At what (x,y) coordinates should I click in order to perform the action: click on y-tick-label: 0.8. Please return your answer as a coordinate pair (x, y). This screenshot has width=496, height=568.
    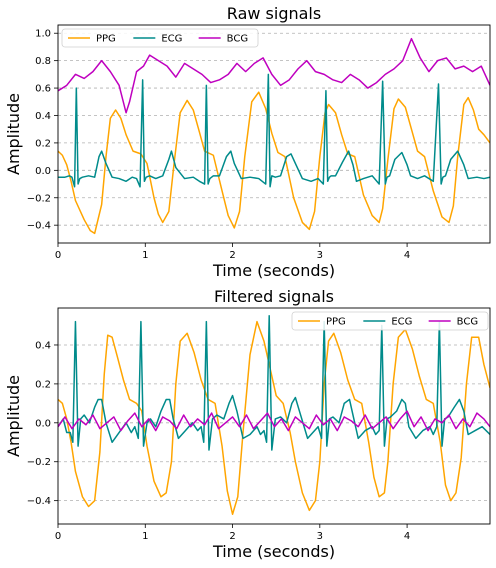
    Looking at the image, I should click on (43, 61).